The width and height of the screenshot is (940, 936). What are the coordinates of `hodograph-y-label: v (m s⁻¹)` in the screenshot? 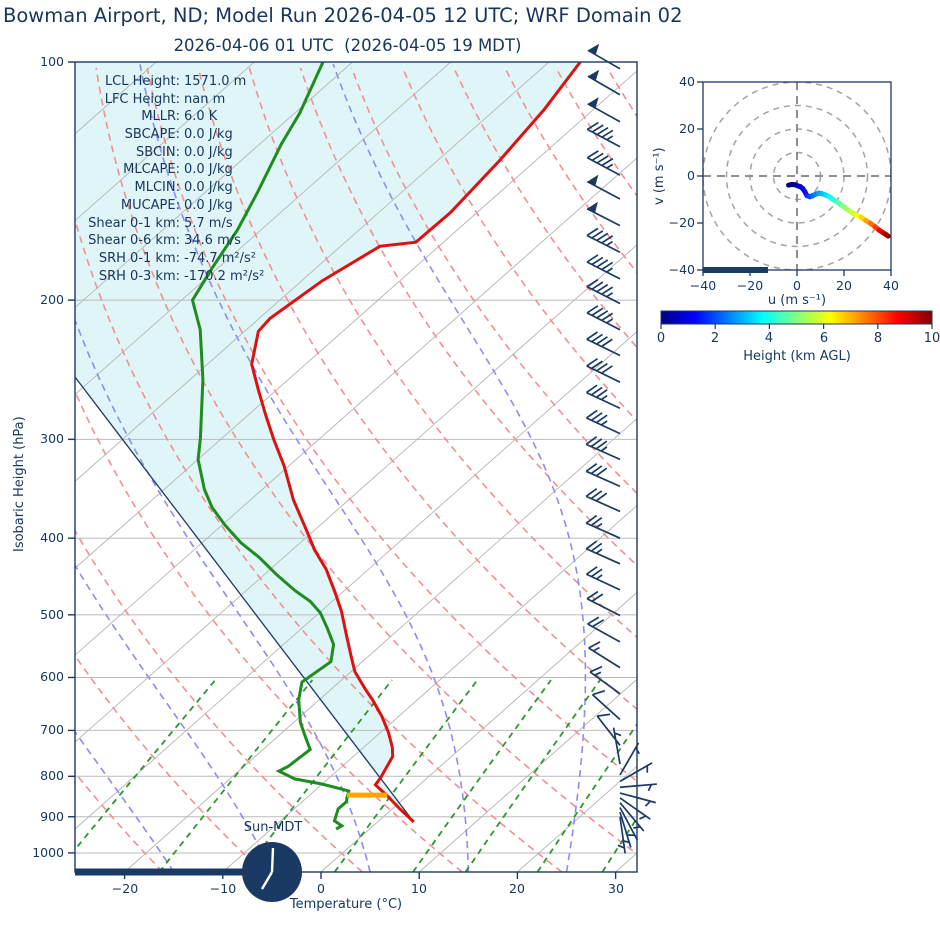 It's located at (659, 176).